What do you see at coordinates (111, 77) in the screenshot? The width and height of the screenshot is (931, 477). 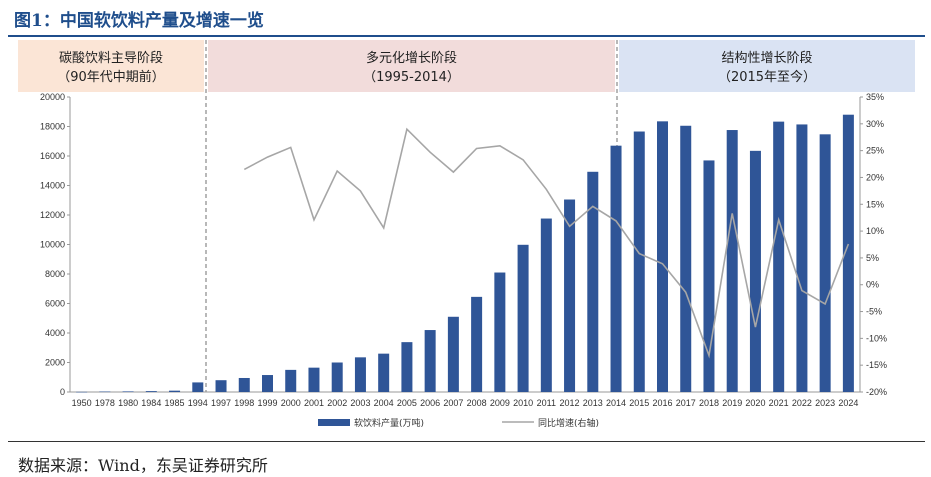 I see `phase-period-1: （90年代中期前）` at bounding box center [111, 77].